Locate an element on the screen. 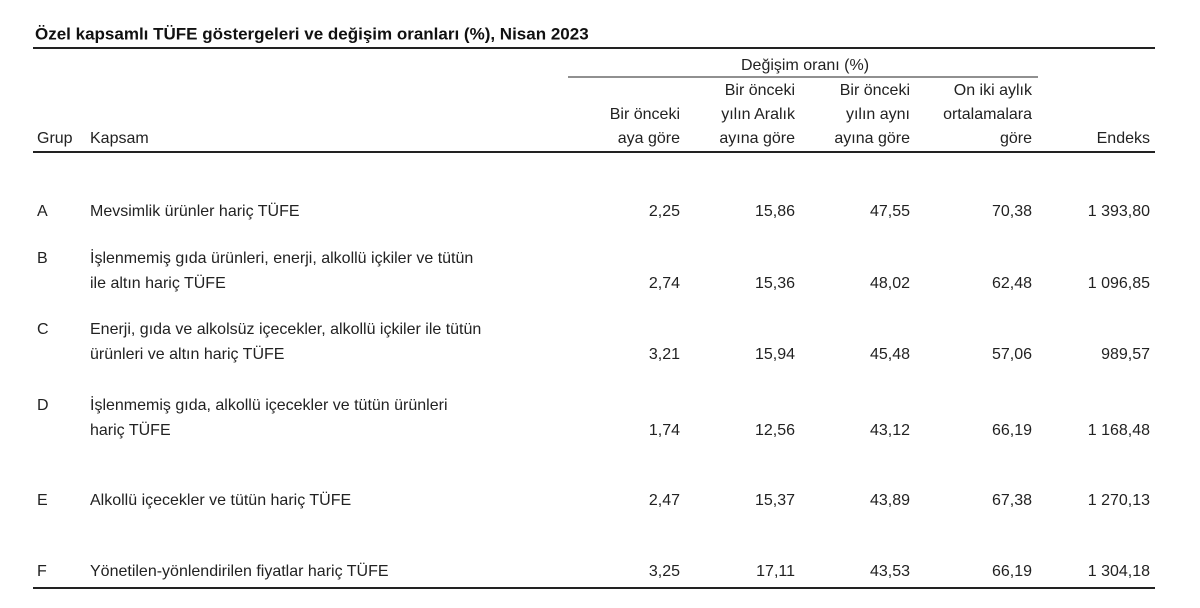 The image size is (1200, 608). value-cell: 3,21 is located at coordinates (664, 354).